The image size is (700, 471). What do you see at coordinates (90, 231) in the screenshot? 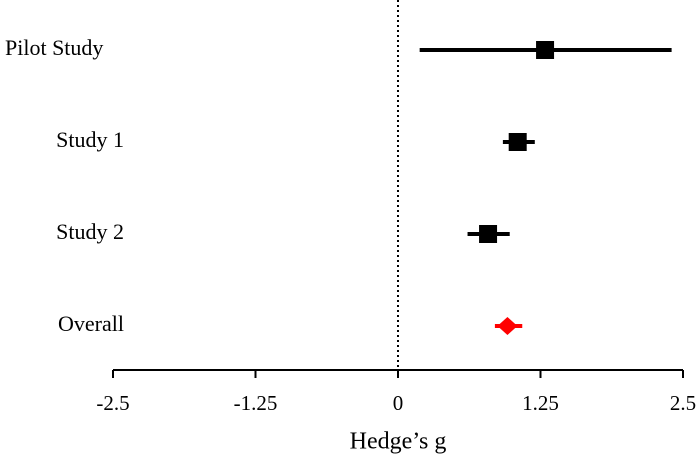
I see `row-label: Study 2` at bounding box center [90, 231].